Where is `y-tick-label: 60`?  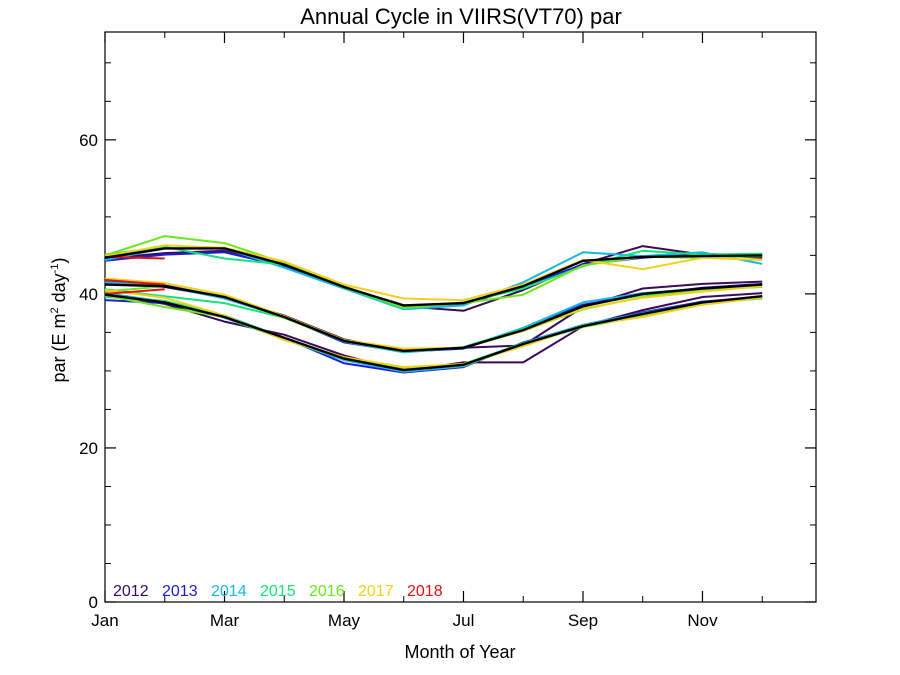
y-tick-label: 60 is located at coordinates (88, 140).